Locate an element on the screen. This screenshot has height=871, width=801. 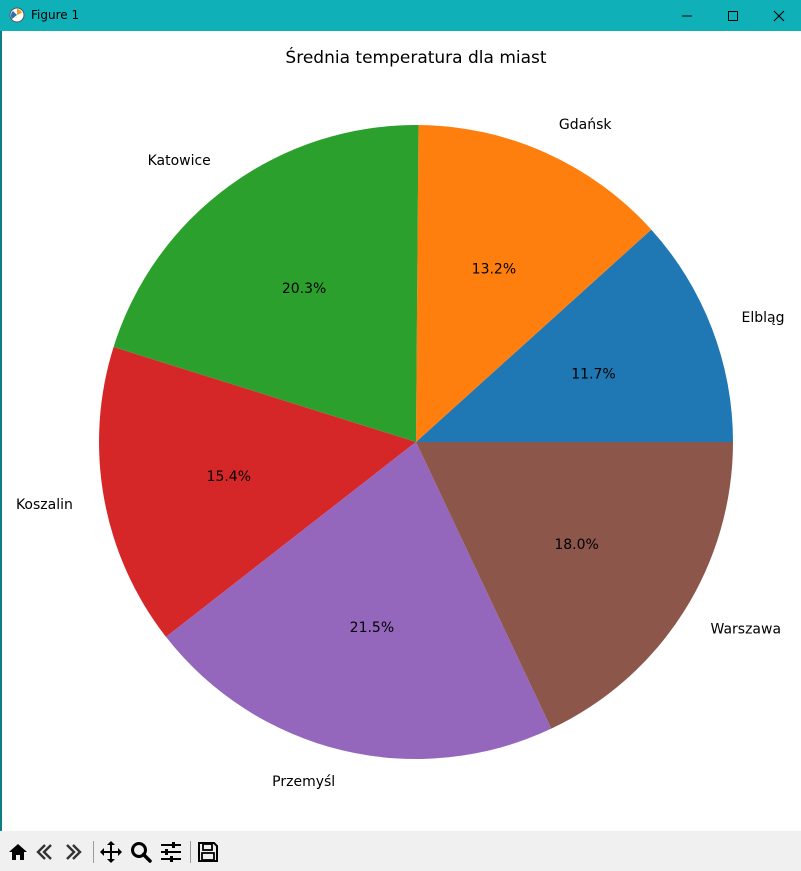
subplots-button is located at coordinates (171, 852).